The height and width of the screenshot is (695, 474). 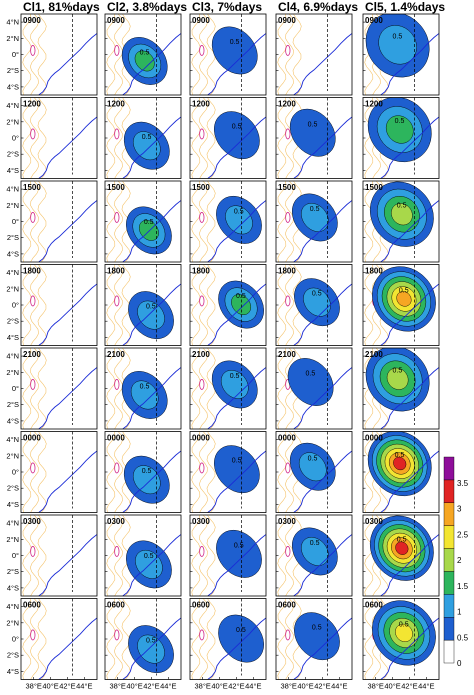 What do you see at coordinates (401, 472) in the screenshot?
I see `map-panel-r6-c5: 0.5 0000` at bounding box center [401, 472].